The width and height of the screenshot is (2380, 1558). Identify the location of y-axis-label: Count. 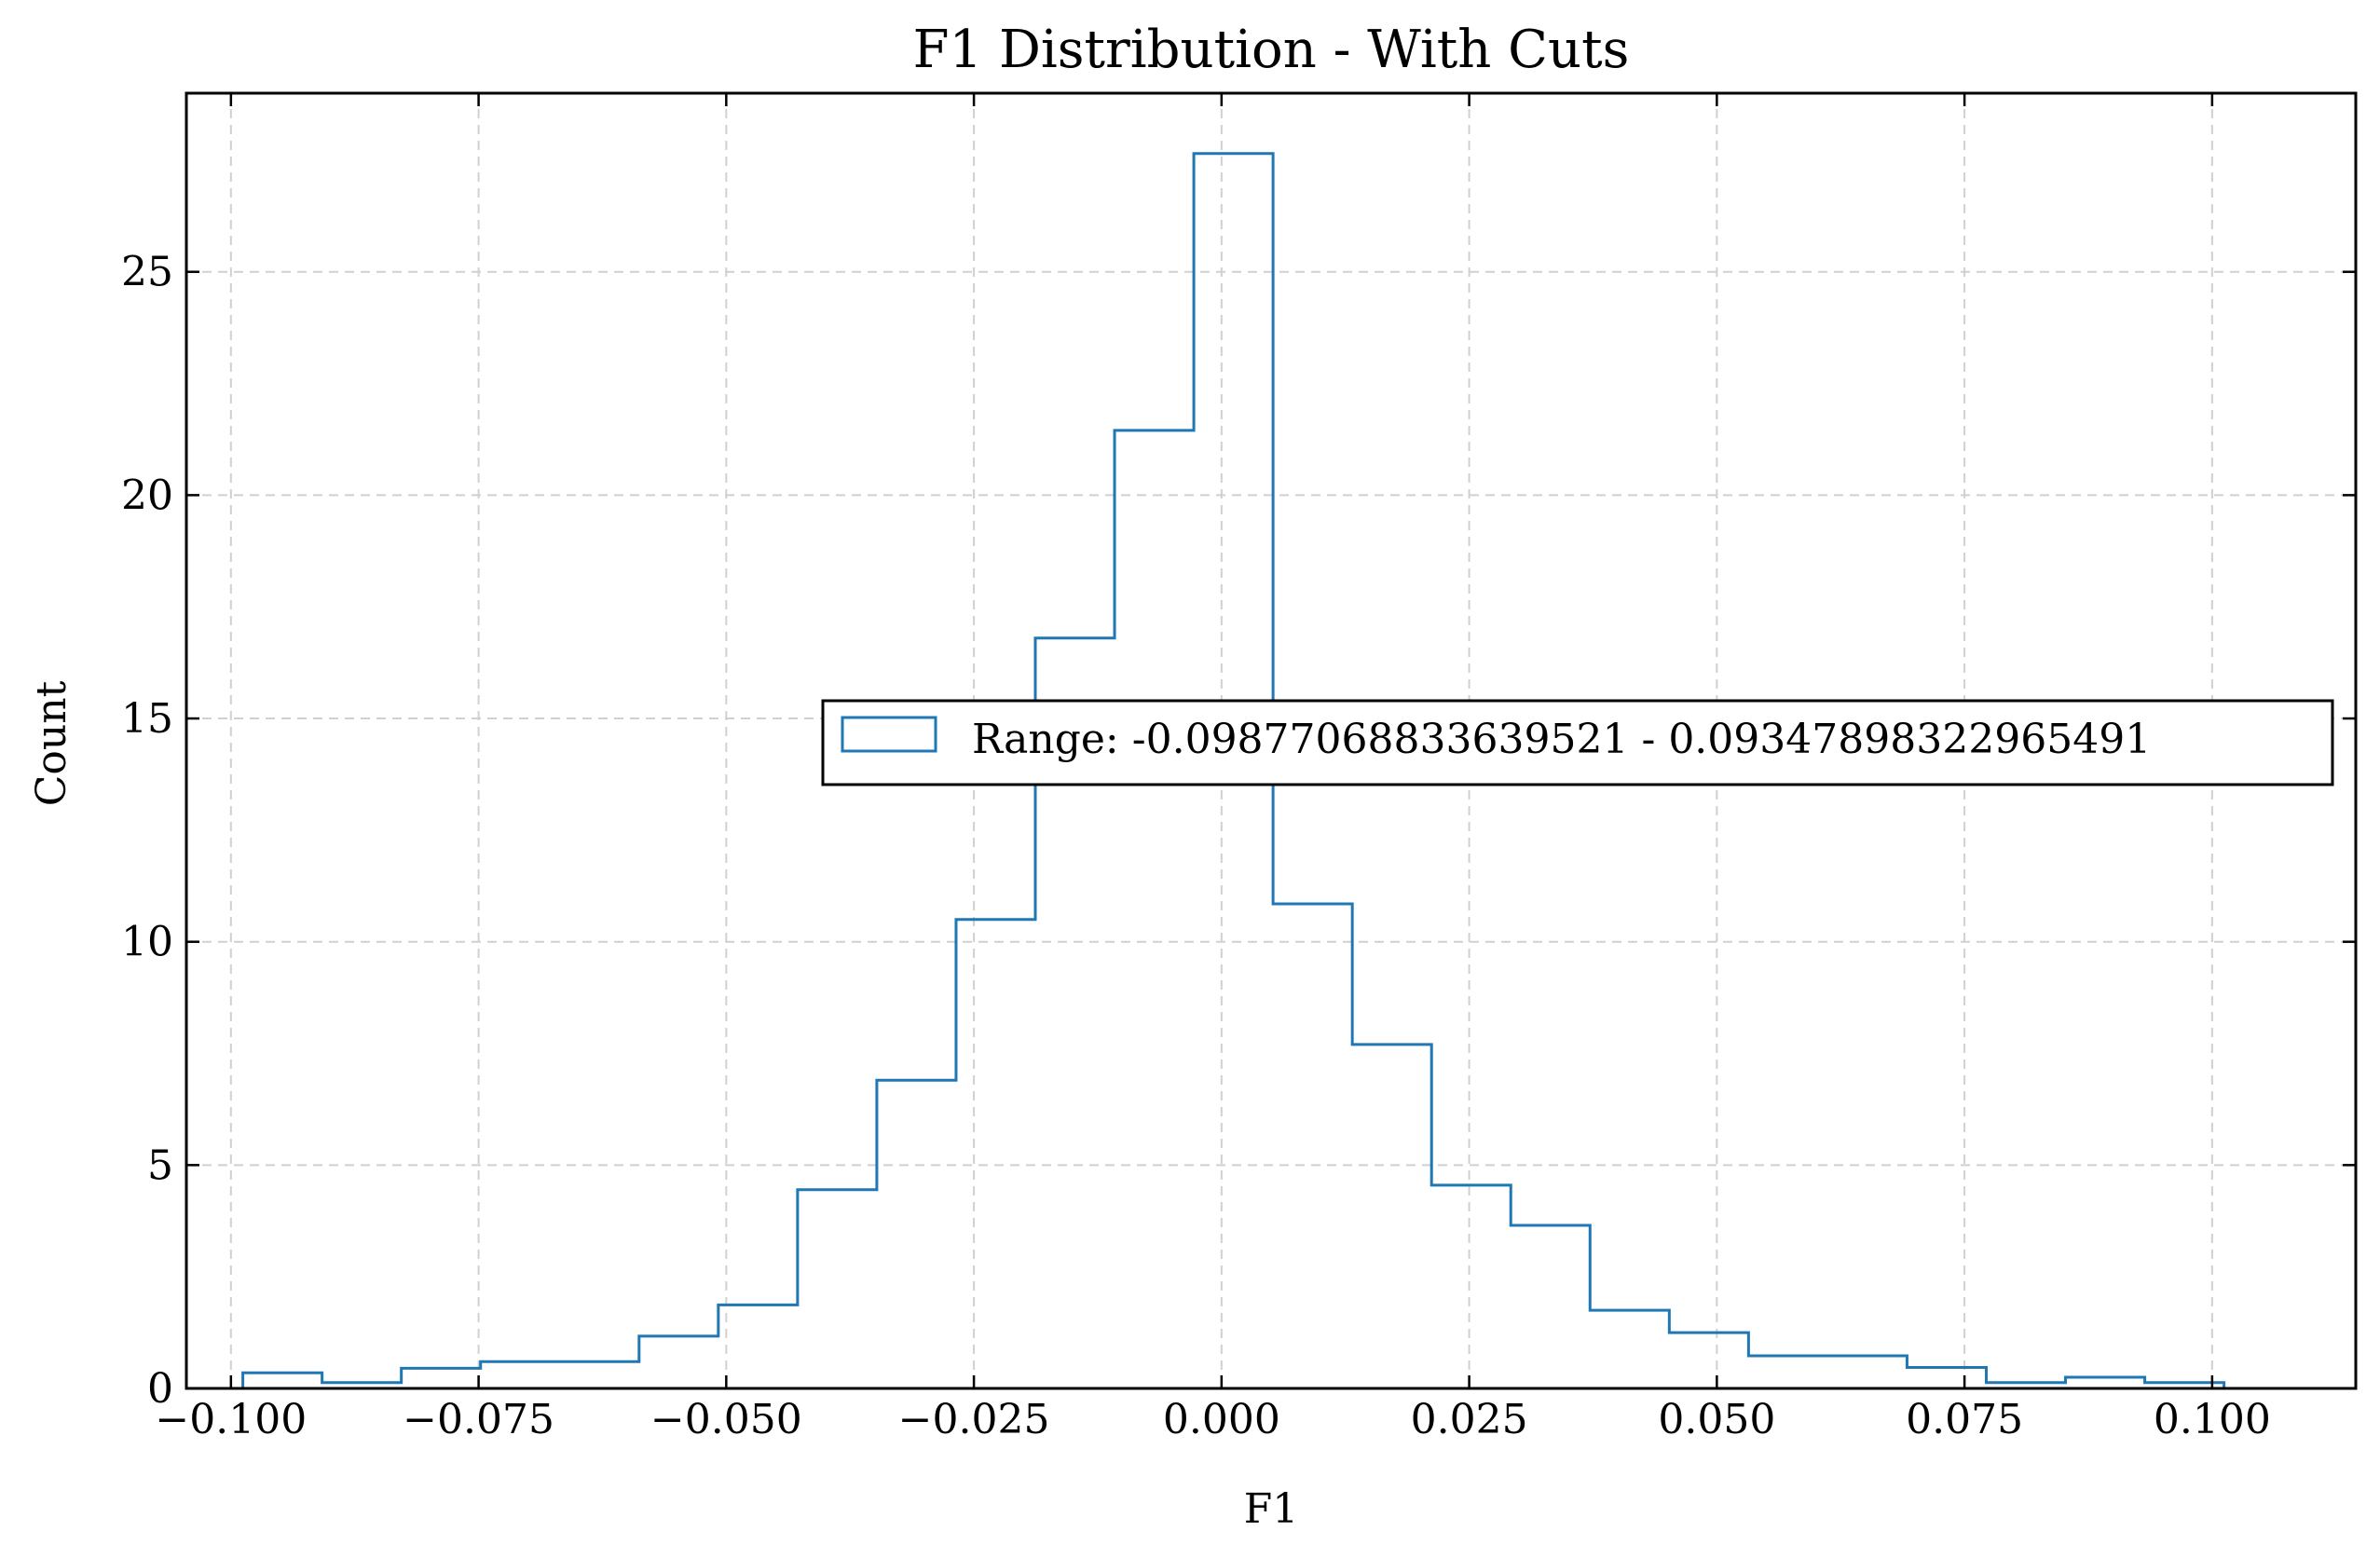
(51, 743).